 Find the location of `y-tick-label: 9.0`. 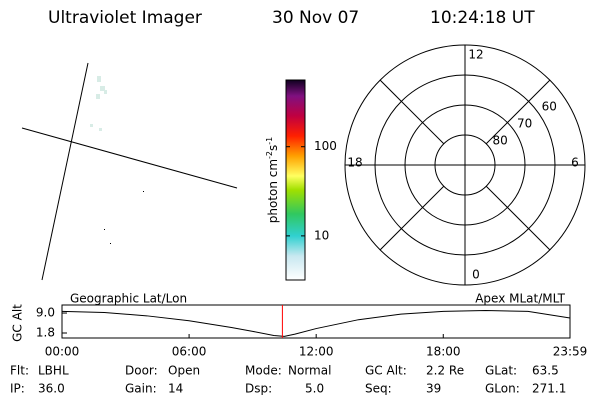

y-tick-label: 9.0 is located at coordinates (45, 313).